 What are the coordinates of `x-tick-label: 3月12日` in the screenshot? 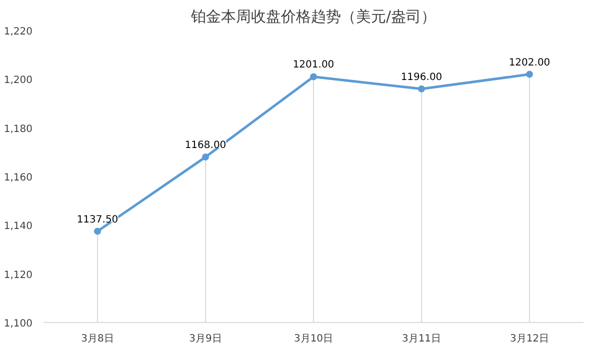 It's located at (530, 339).